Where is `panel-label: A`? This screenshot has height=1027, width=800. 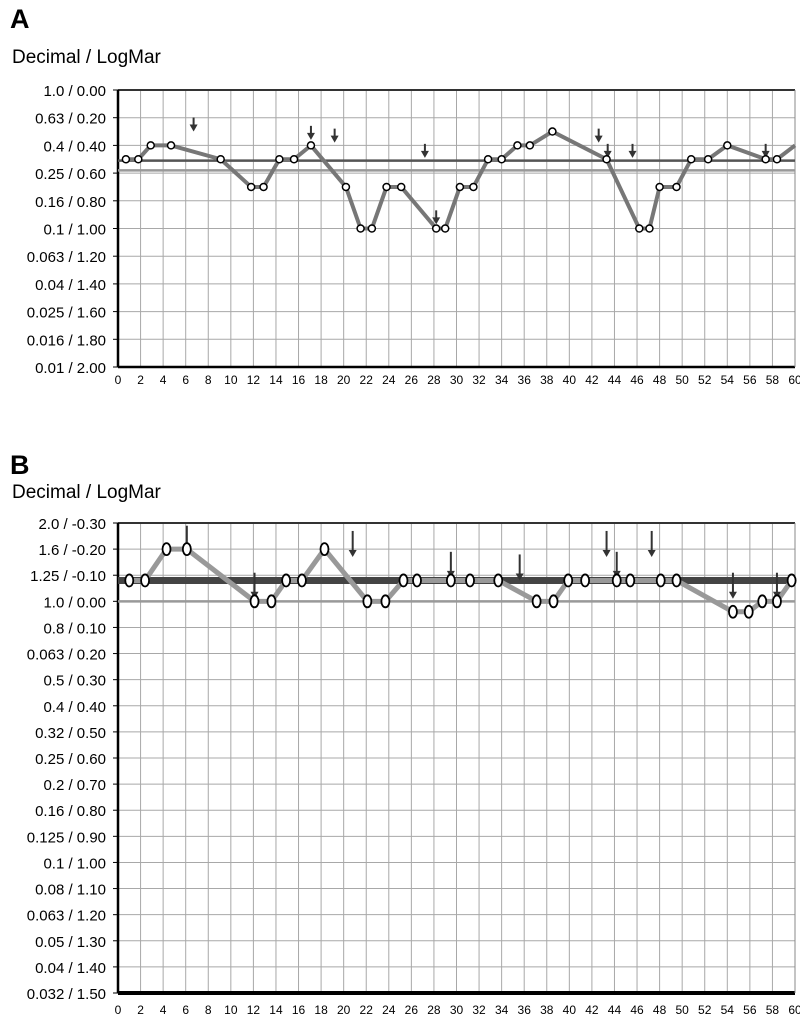
panel-label: A is located at coordinates (20, 19).